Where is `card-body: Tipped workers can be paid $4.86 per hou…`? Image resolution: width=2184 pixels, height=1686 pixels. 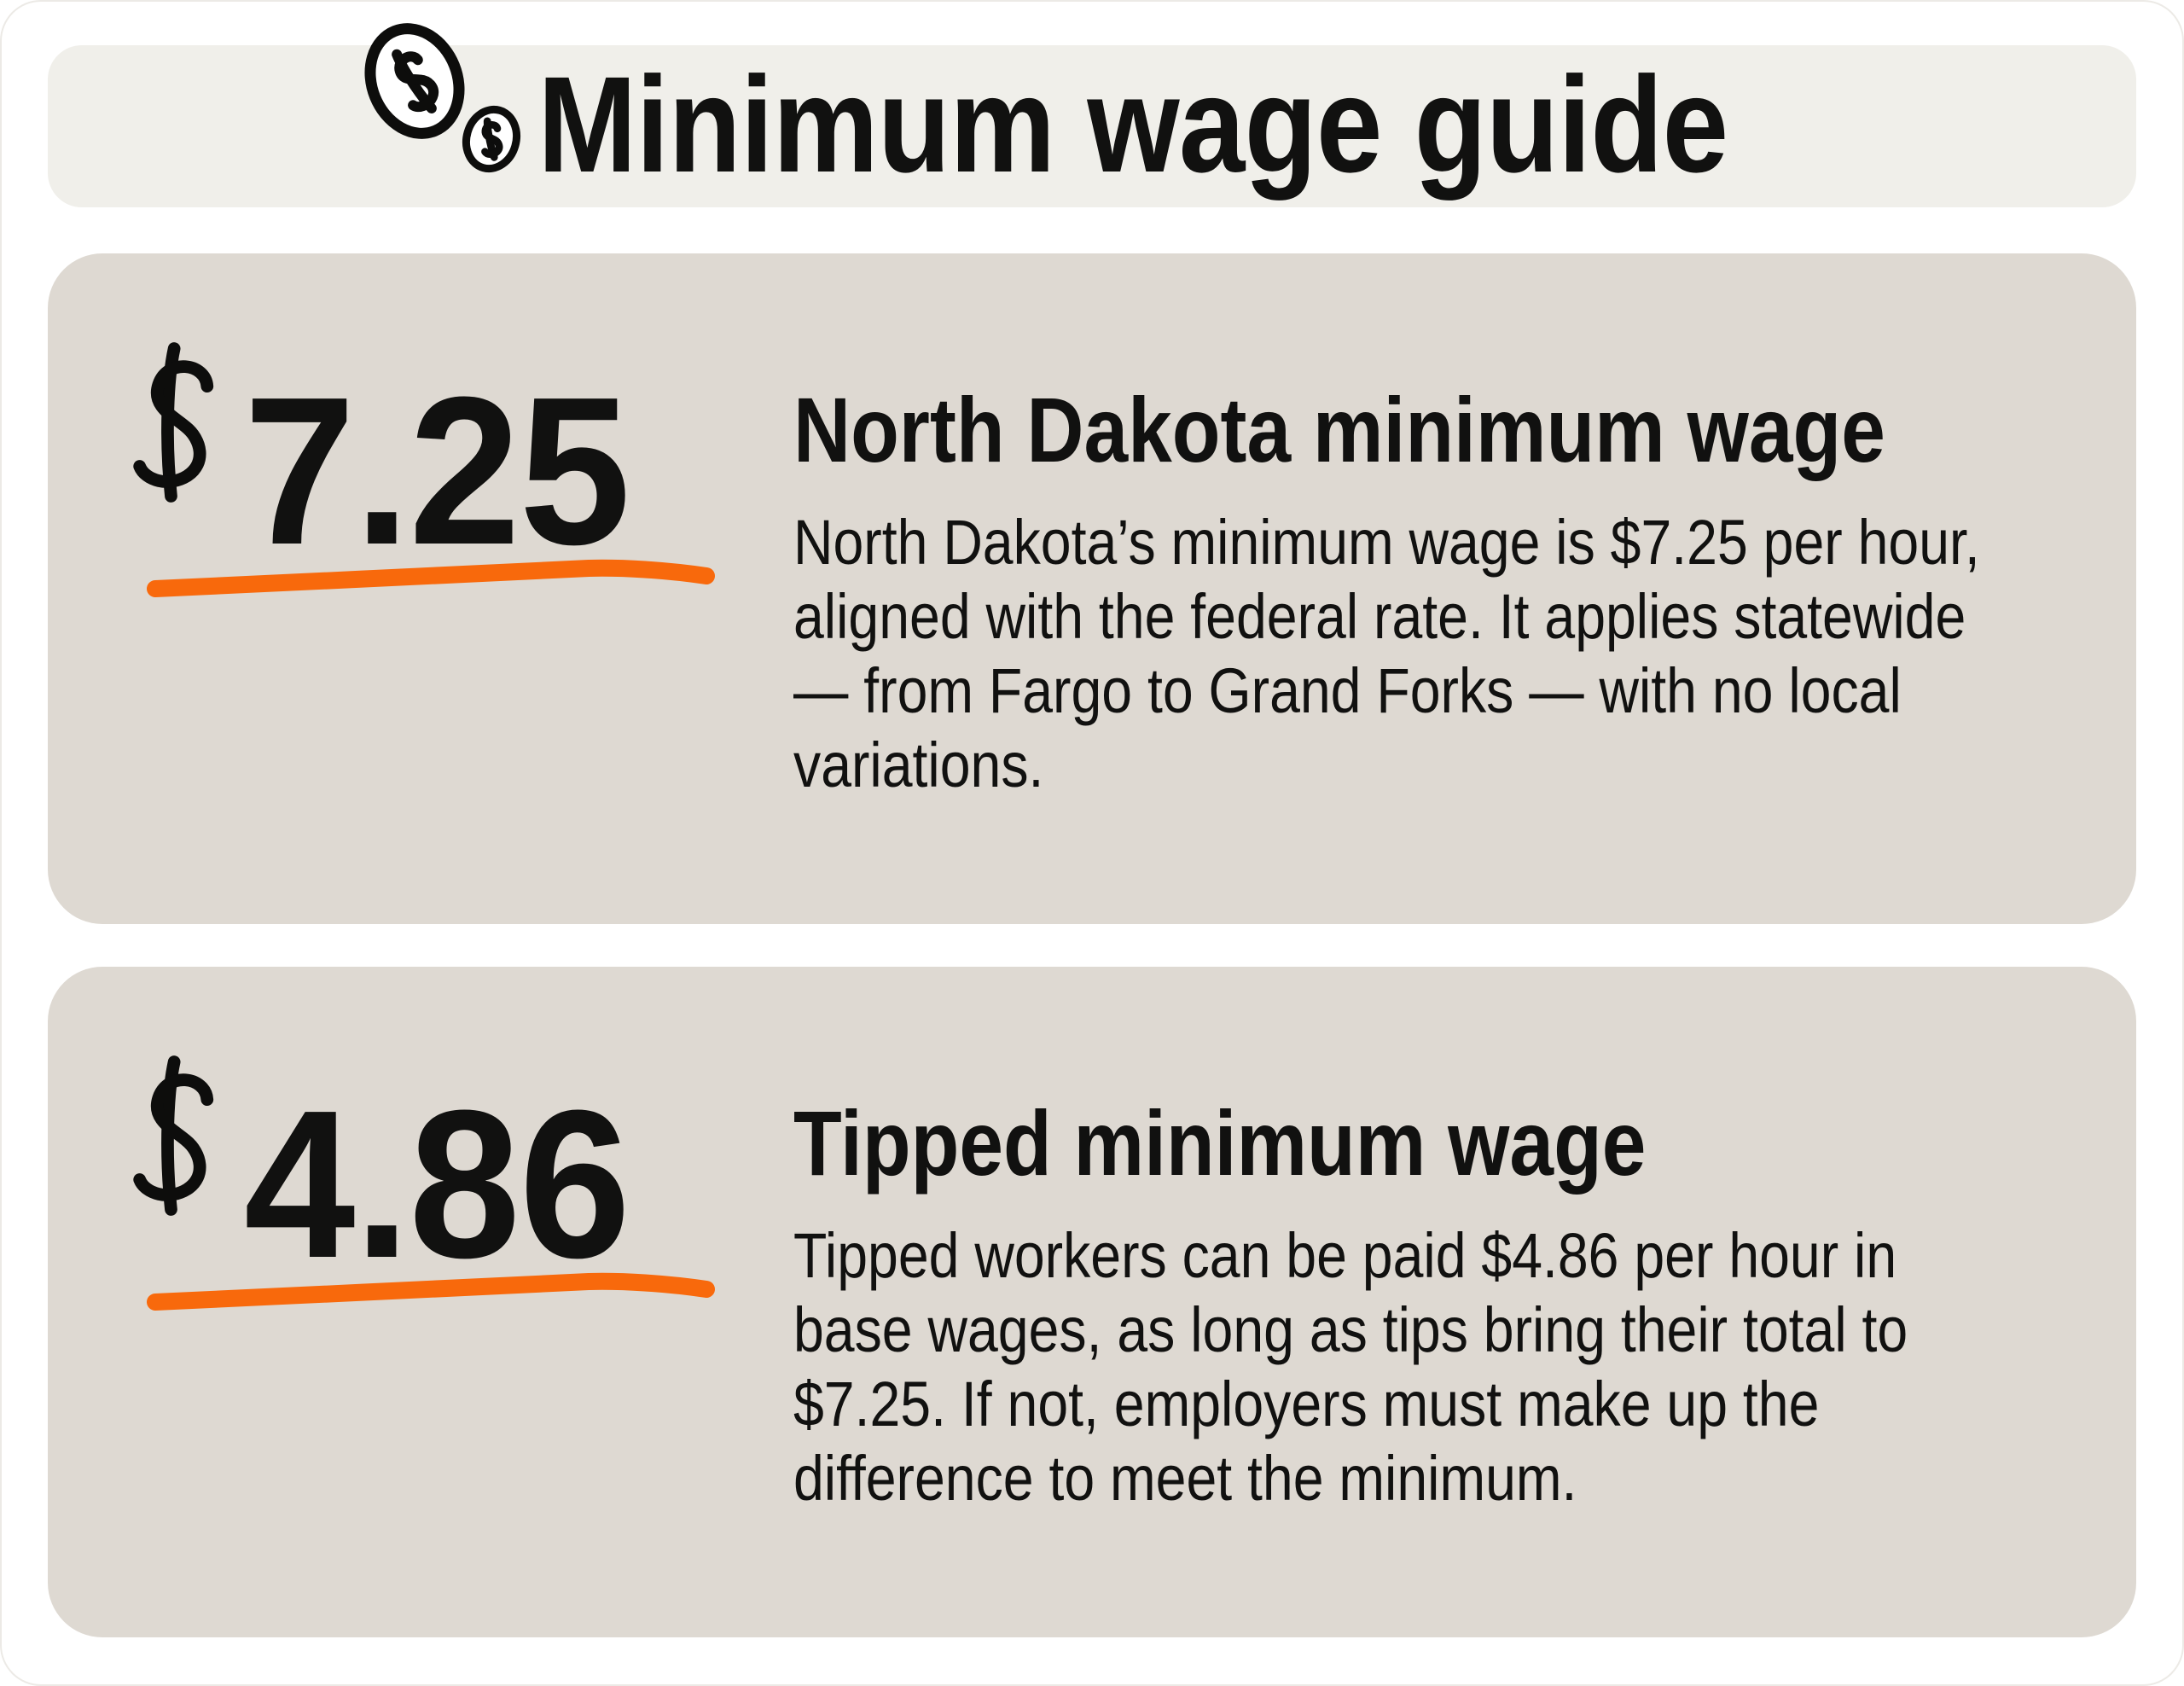
card-body: Tipped workers can be paid $4.86 per hou… is located at coordinates (1351, 1367).